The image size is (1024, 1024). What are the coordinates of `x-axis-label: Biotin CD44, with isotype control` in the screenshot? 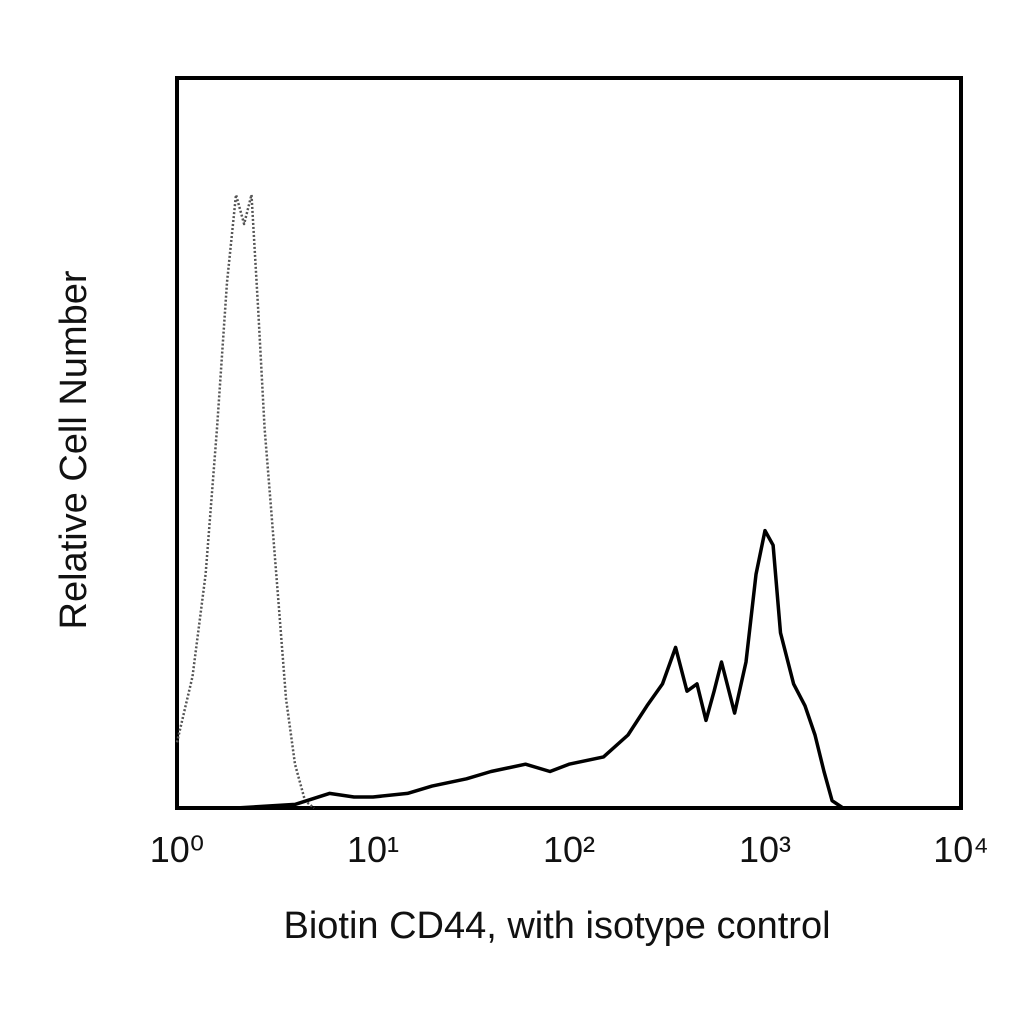 It's located at (556, 926).